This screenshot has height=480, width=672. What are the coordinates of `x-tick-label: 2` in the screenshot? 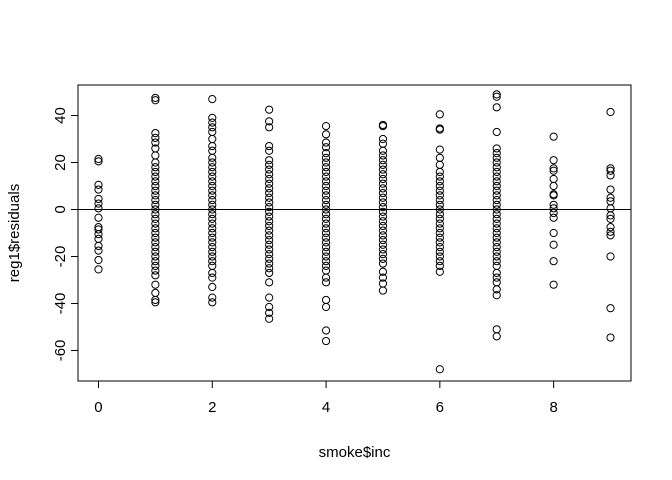 It's located at (212, 407).